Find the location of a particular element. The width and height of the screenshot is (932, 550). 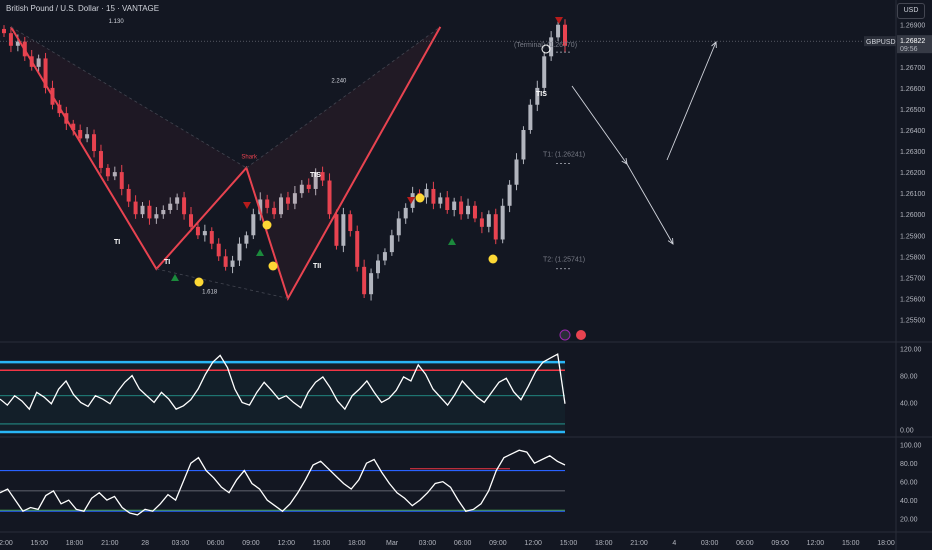

currency-button: USD is located at coordinates (911, 11).